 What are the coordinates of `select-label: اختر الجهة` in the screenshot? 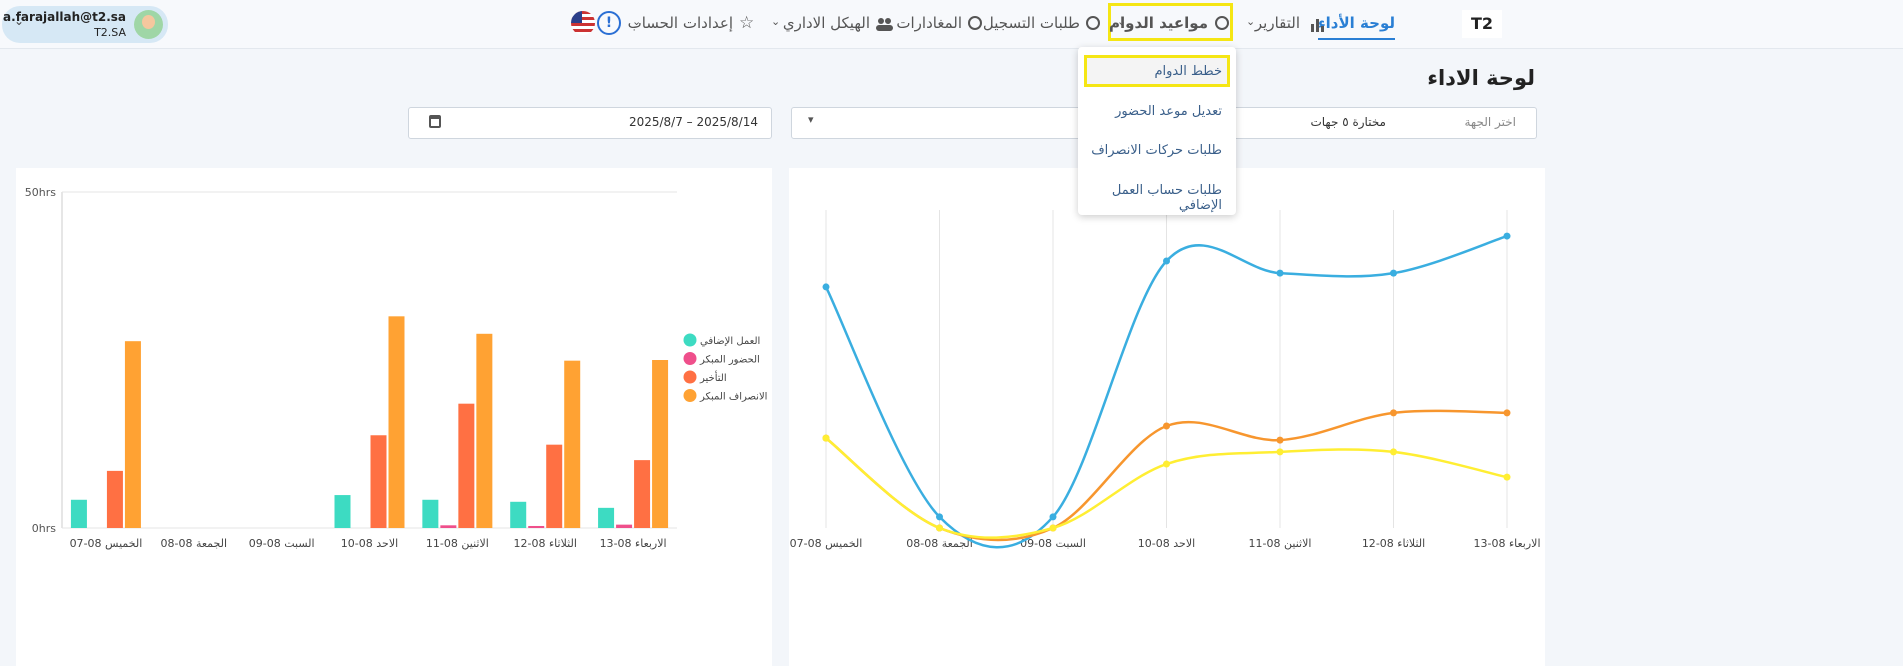 It's located at (1490, 122).